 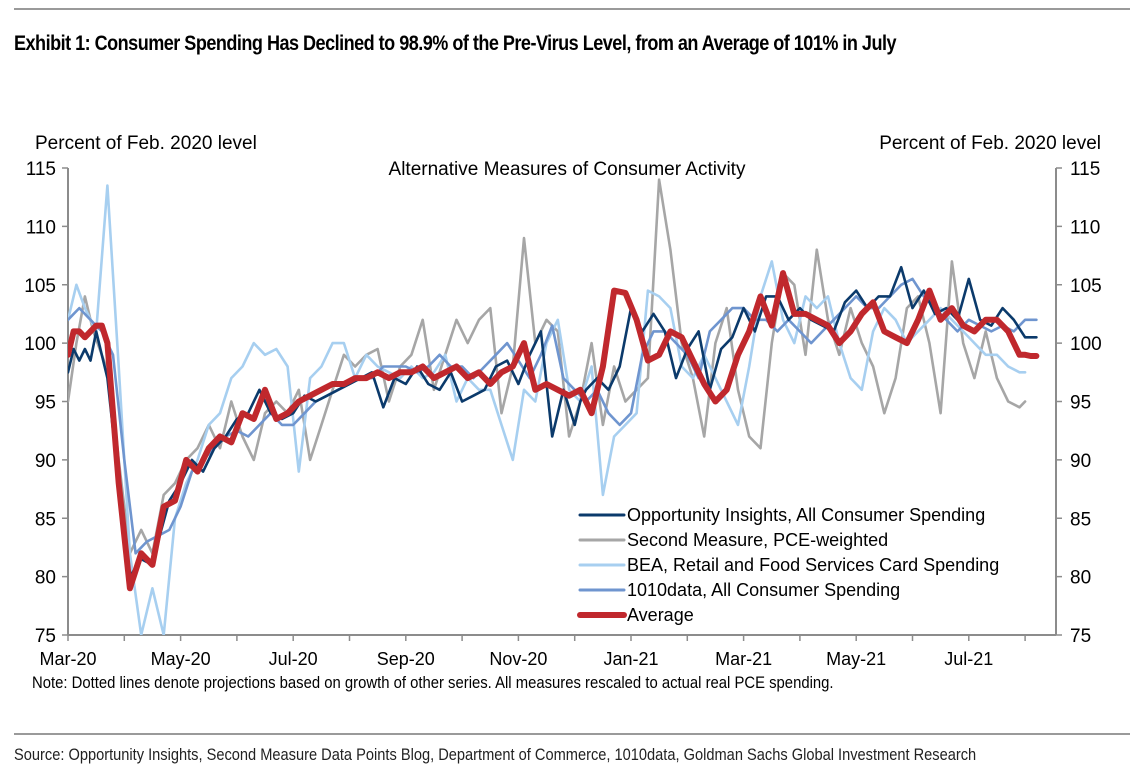 I want to click on x-tick-label: May-20, so click(x=181, y=659).